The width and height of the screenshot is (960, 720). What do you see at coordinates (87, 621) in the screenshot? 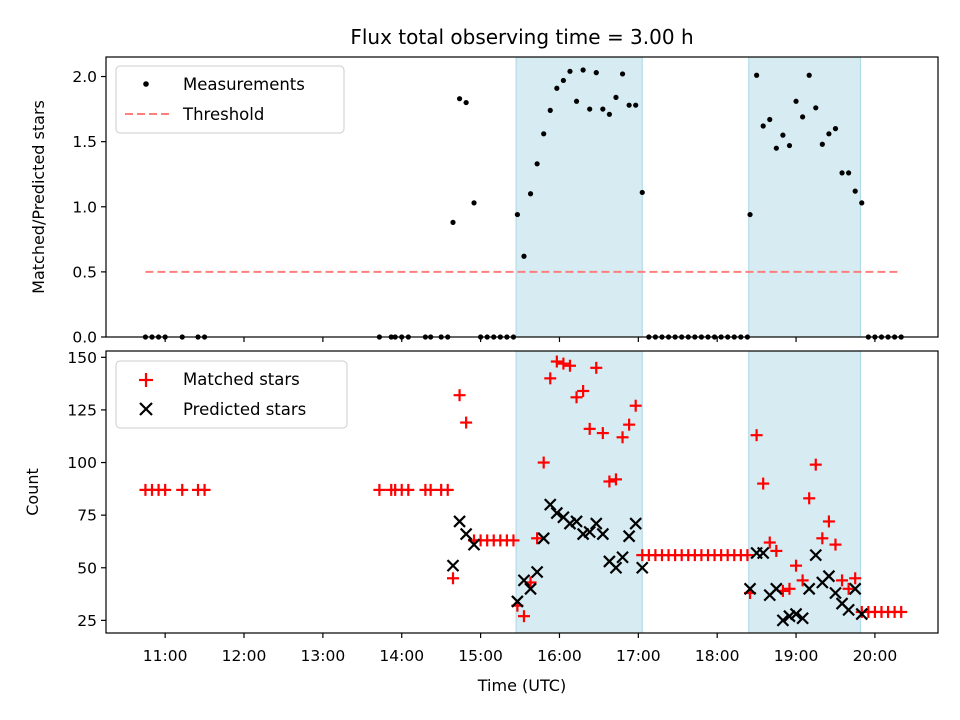
I see `y-tick-label: 25` at bounding box center [87, 621].